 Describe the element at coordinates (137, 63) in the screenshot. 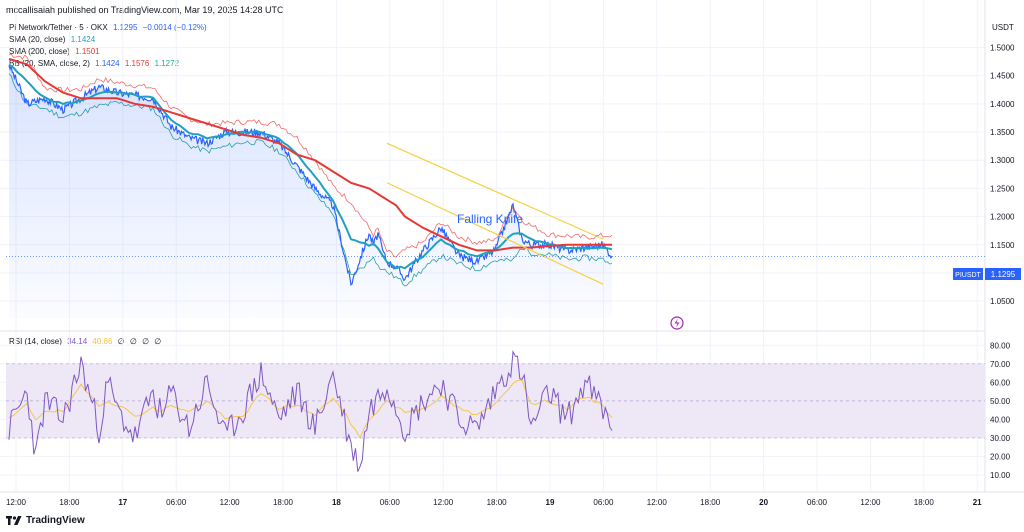

I see `bb-upper: 1.1576` at that location.